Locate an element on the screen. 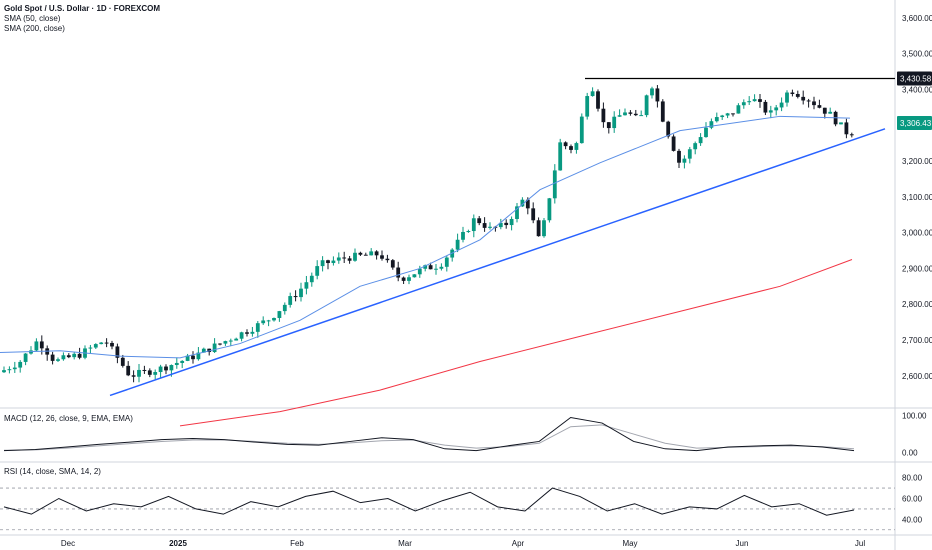 This screenshot has height=550, width=932. rsi-line is located at coordinates (429, 501).